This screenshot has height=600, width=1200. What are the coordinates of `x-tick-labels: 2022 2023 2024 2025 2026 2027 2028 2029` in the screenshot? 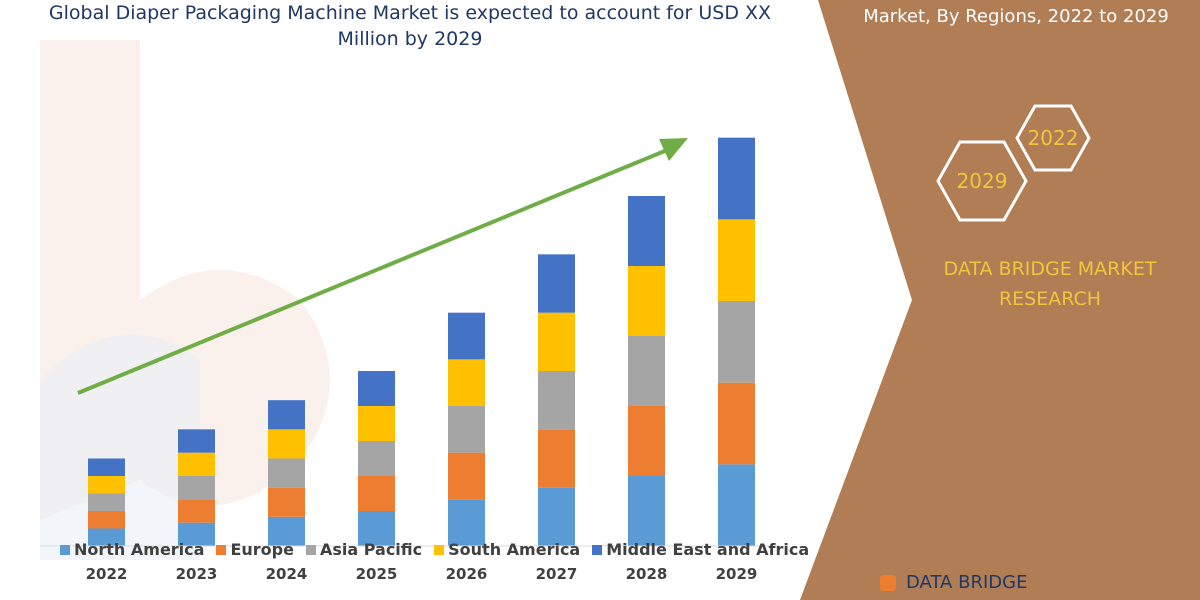 It's located at (422, 574).